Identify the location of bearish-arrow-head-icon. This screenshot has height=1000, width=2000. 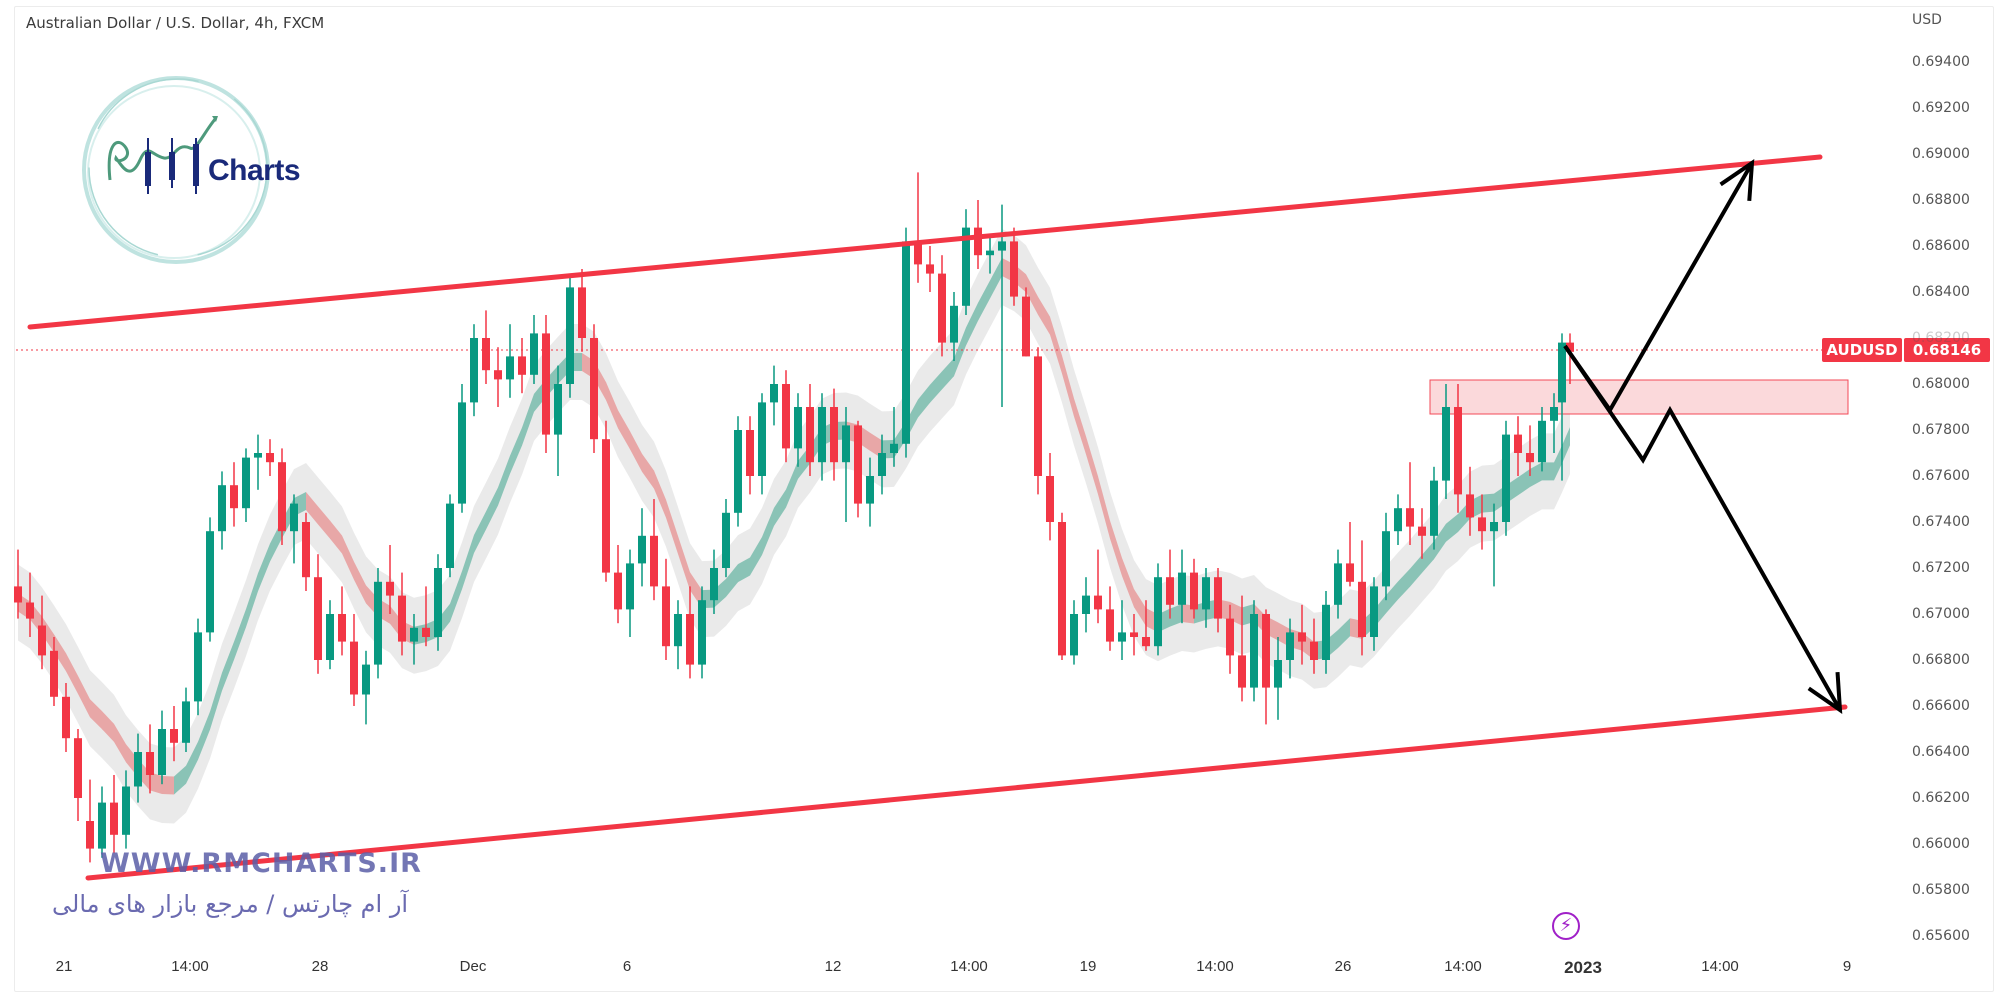
(1825, 693).